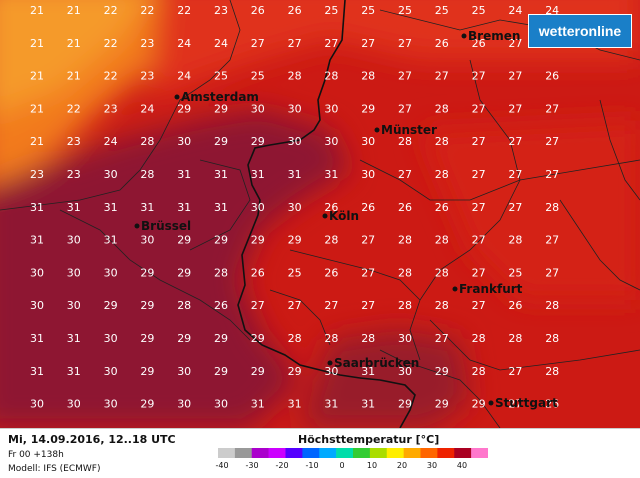 This screenshot has width=640, height=478. Describe the element at coordinates (487, 289) in the screenshot. I see `city-frankfurt: Frankfurt` at that location.